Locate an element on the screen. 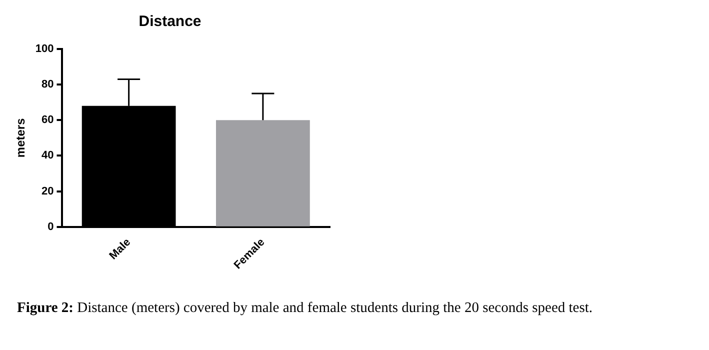 The image size is (709, 350). y-axis-title: meters is located at coordinates (21, 138).